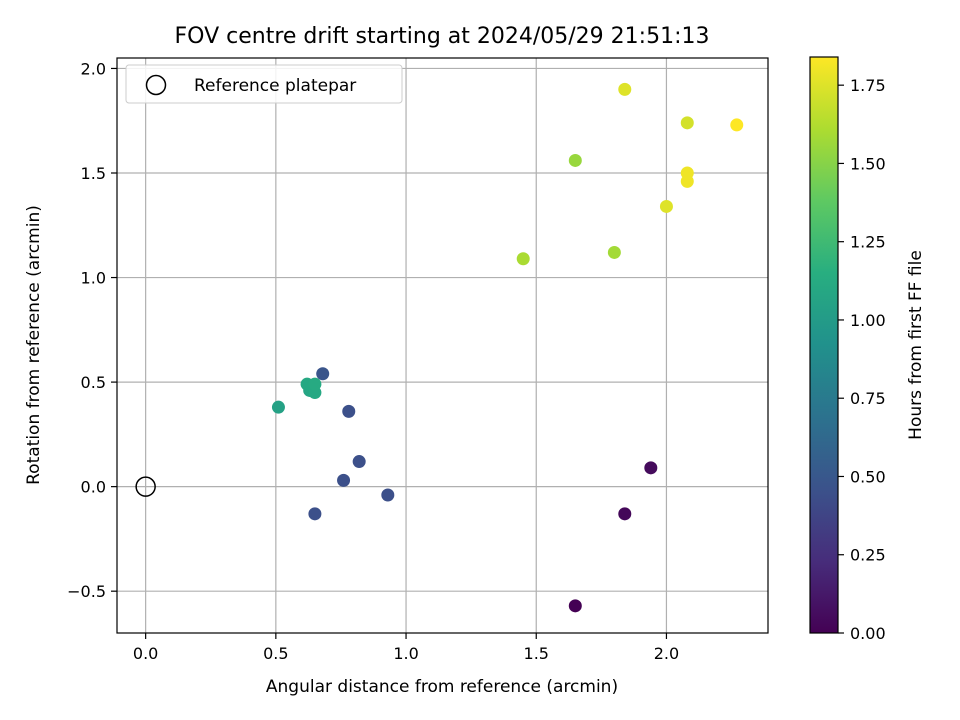  What do you see at coordinates (536, 653) in the screenshot?
I see `x-tick-label: 1.5` at bounding box center [536, 653].